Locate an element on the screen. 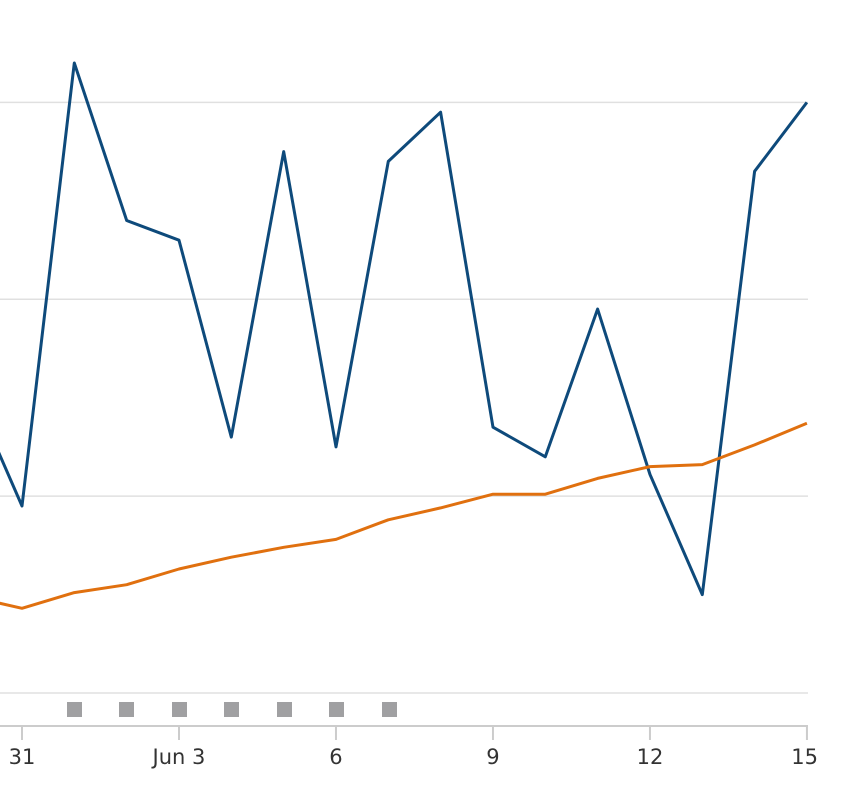  x-tick-label: 6 is located at coordinates (335, 757).